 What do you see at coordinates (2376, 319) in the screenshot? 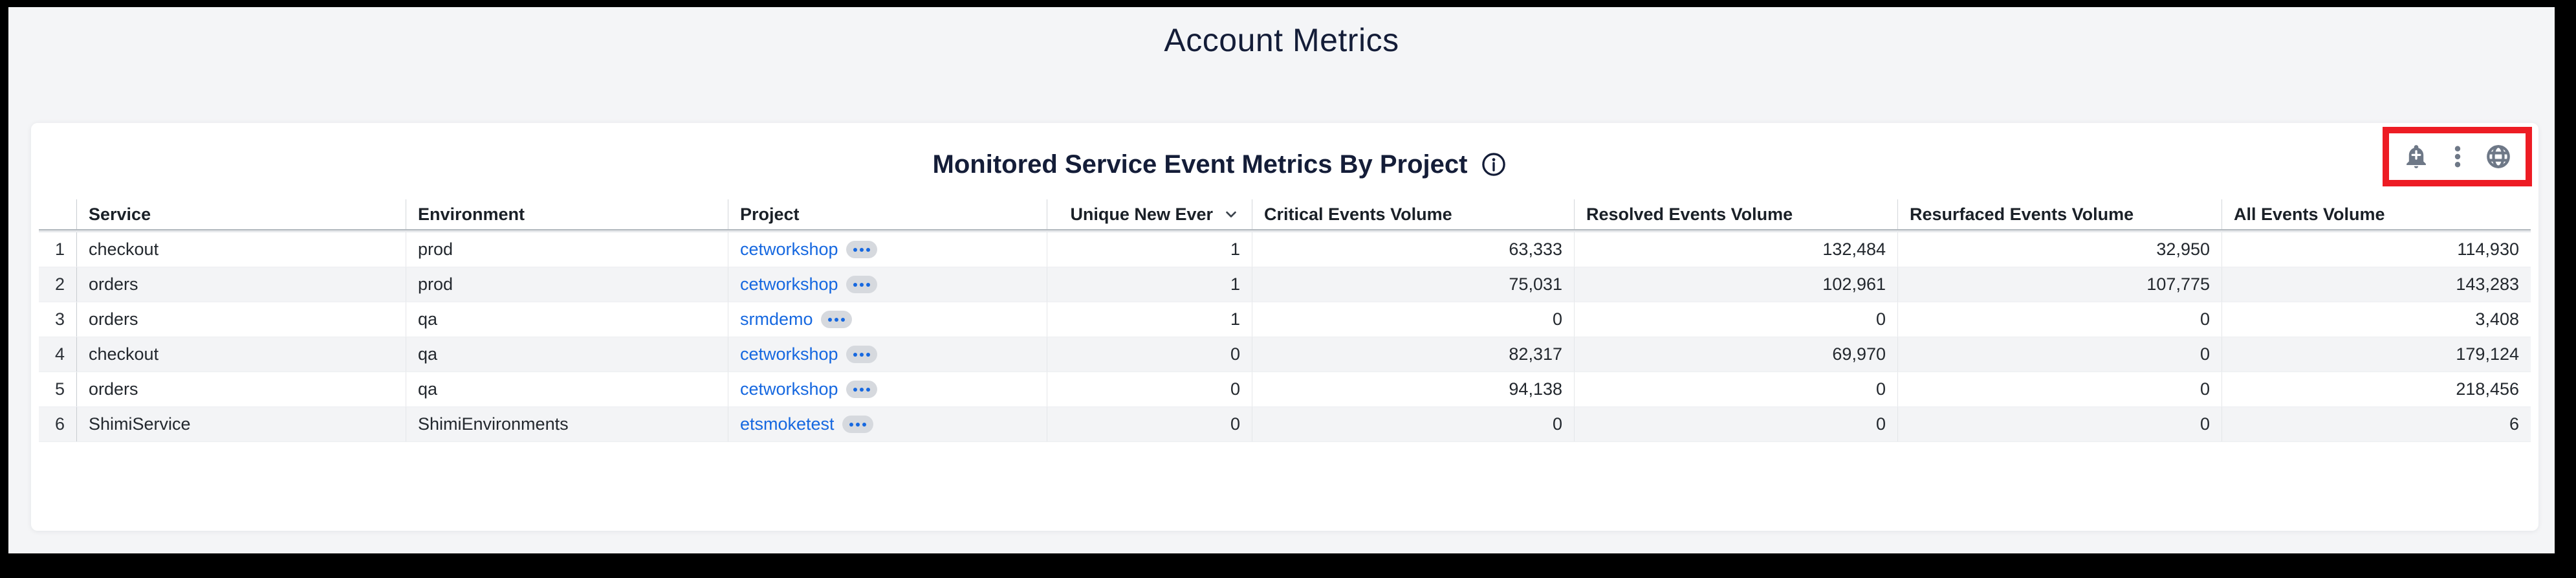
I see `cell-all-events: 3,408` at bounding box center [2376, 319].